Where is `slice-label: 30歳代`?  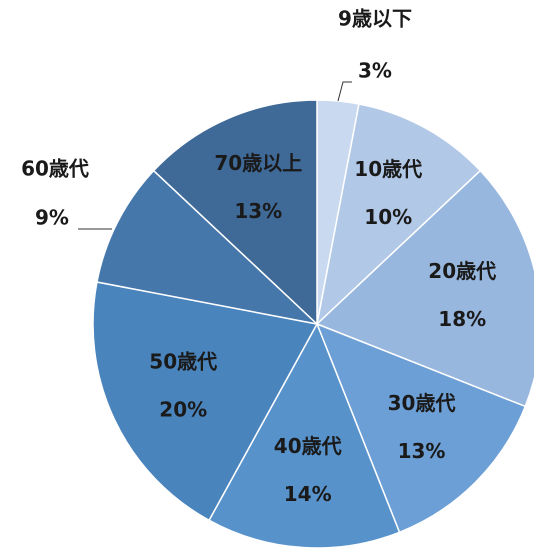 slice-label: 30歳代 is located at coordinates (422, 403).